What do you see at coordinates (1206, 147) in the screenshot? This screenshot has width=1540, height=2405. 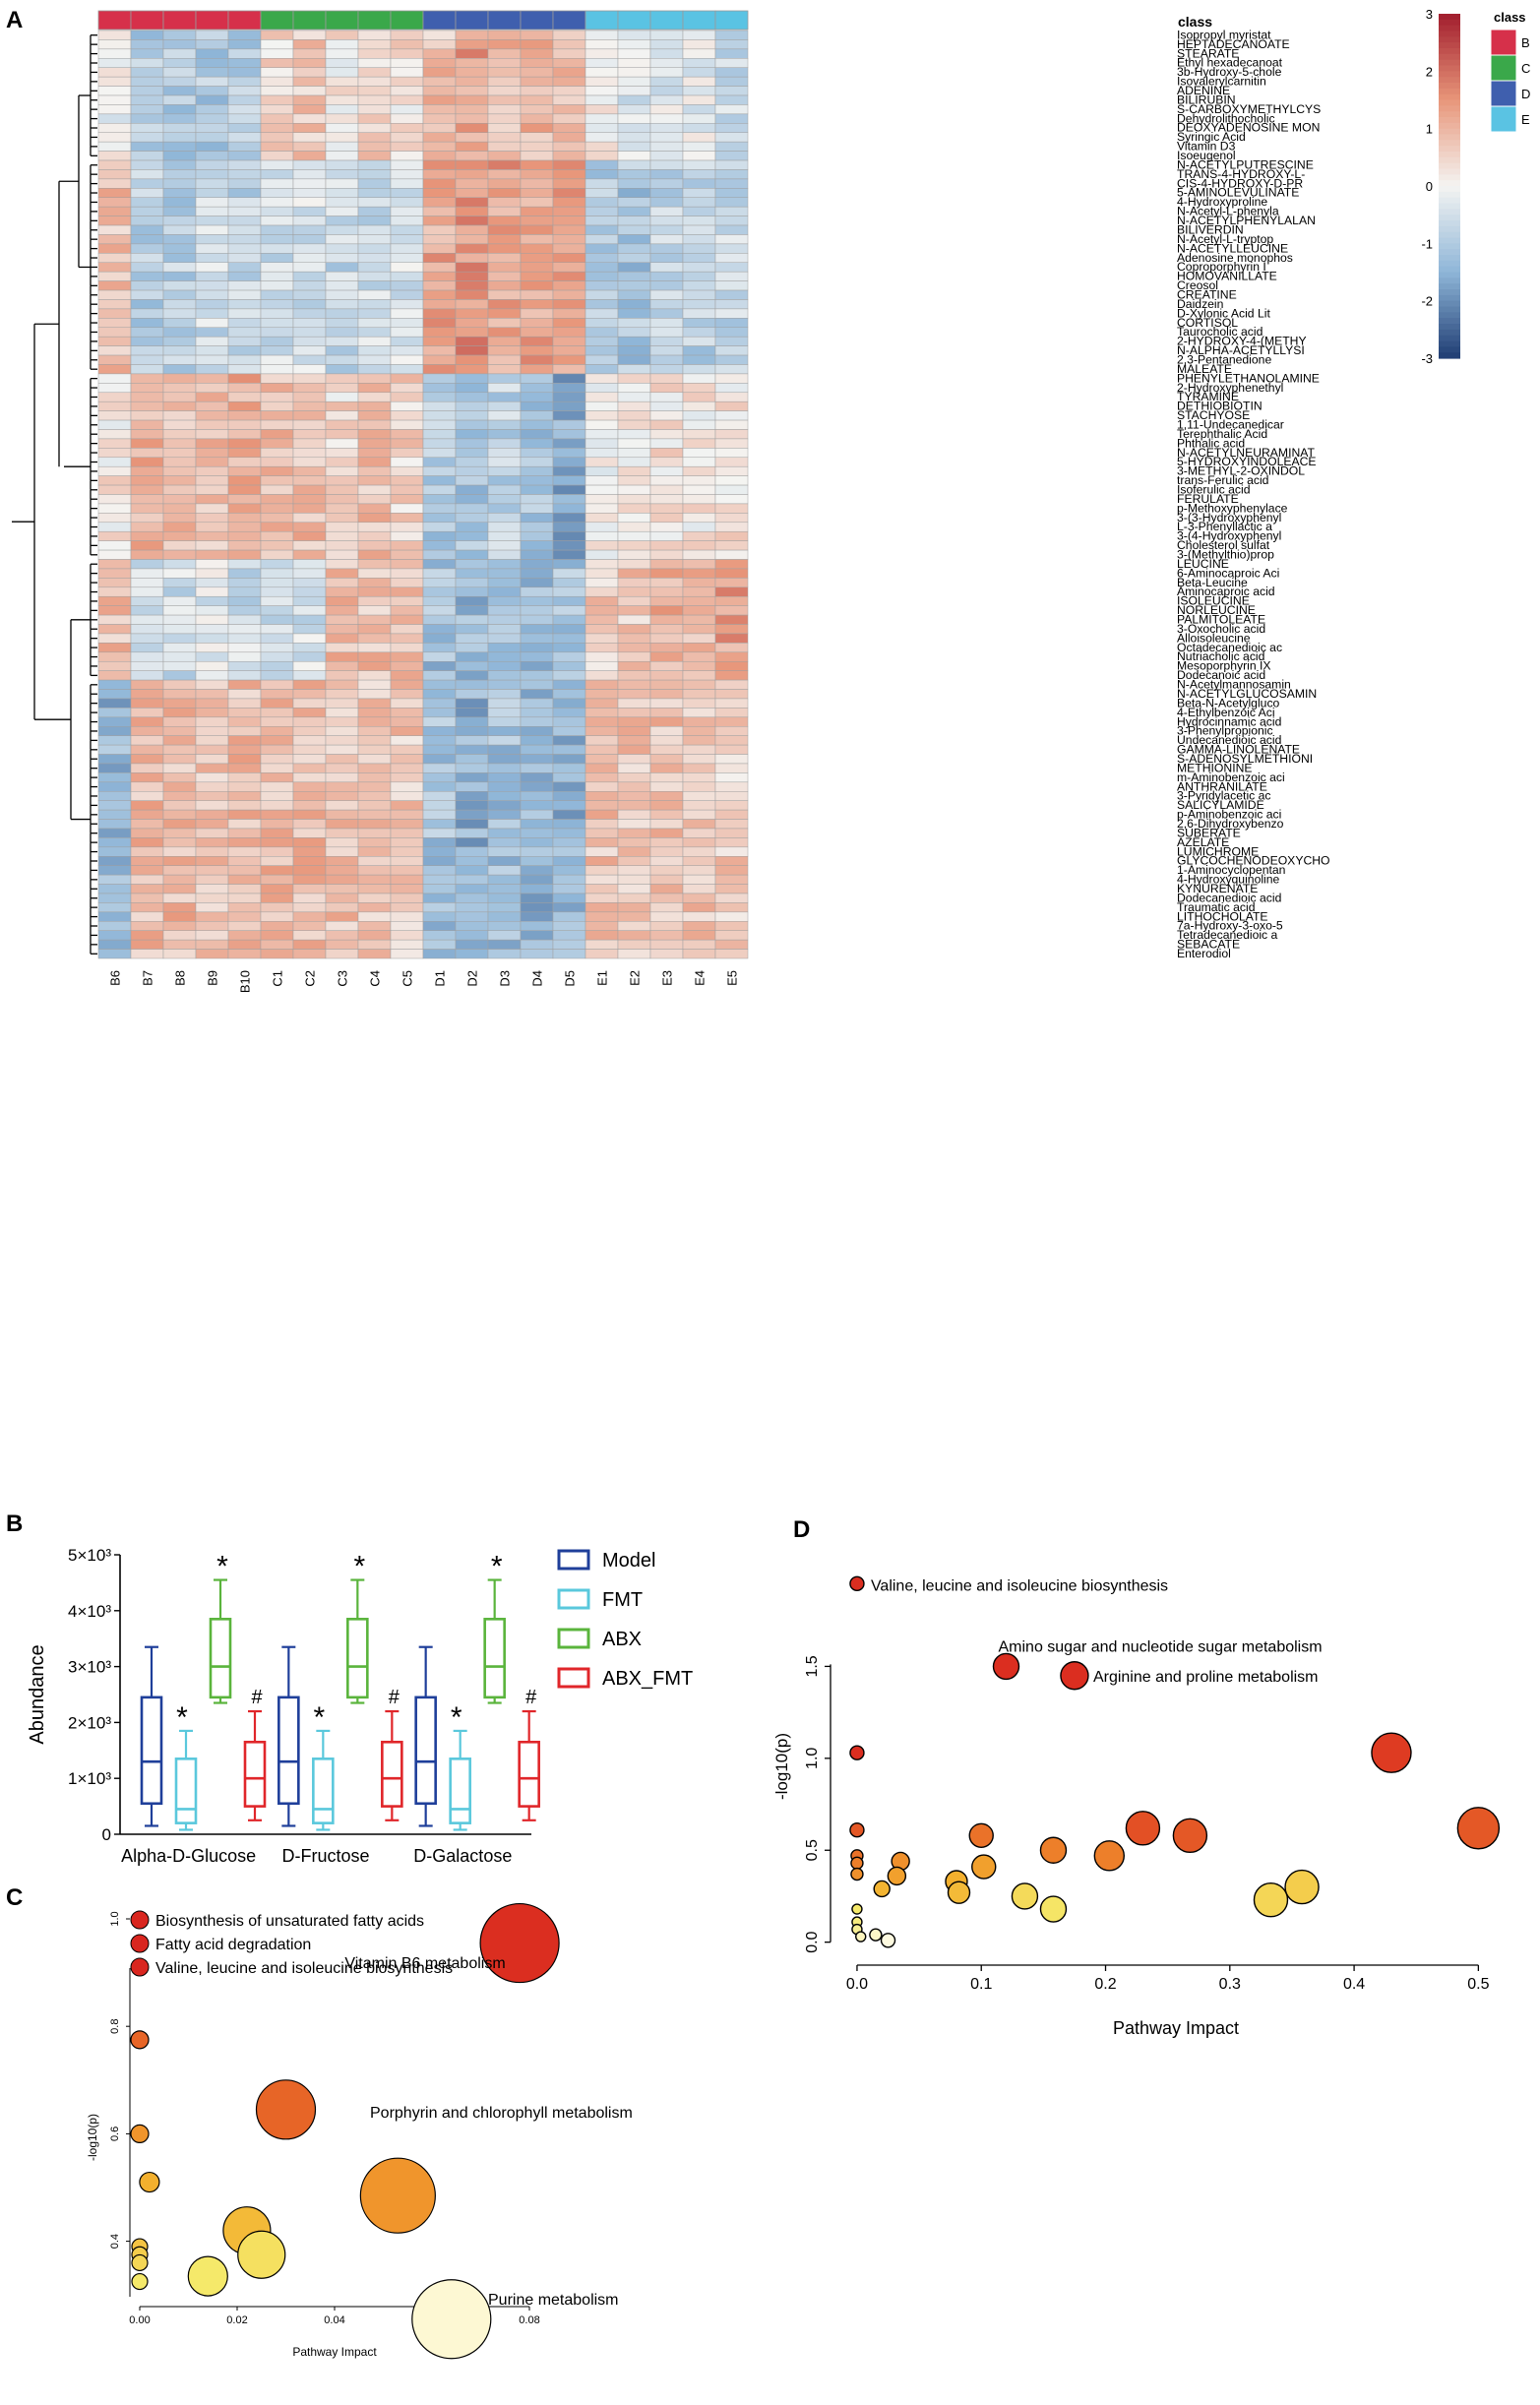 I see `row-label: Vitamin D3` at bounding box center [1206, 147].